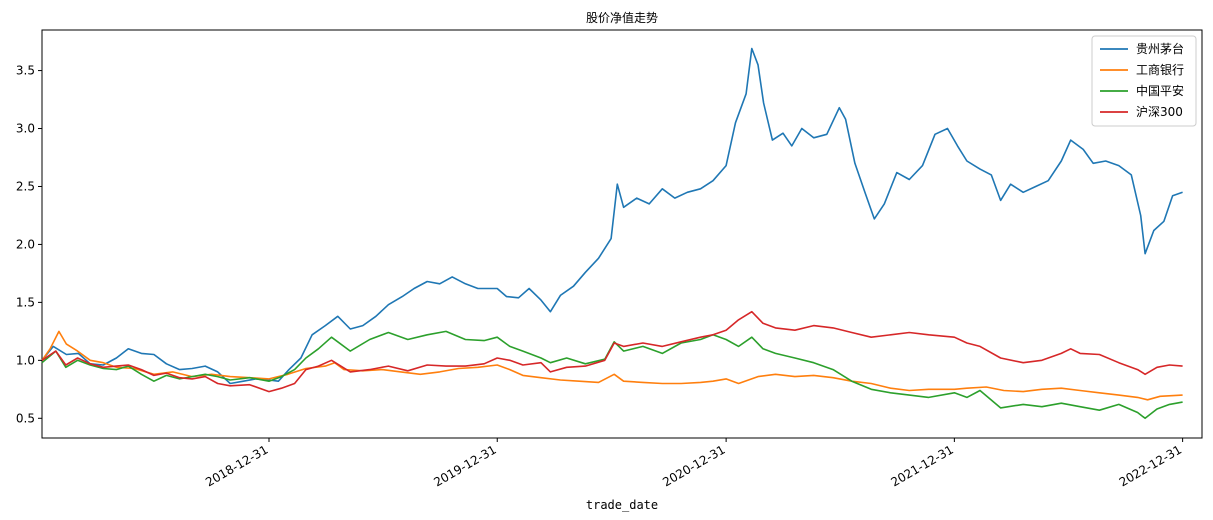 This screenshot has height=520, width=1213. I want to click on x-tick-label: 2020-12-31, so click(693, 465).